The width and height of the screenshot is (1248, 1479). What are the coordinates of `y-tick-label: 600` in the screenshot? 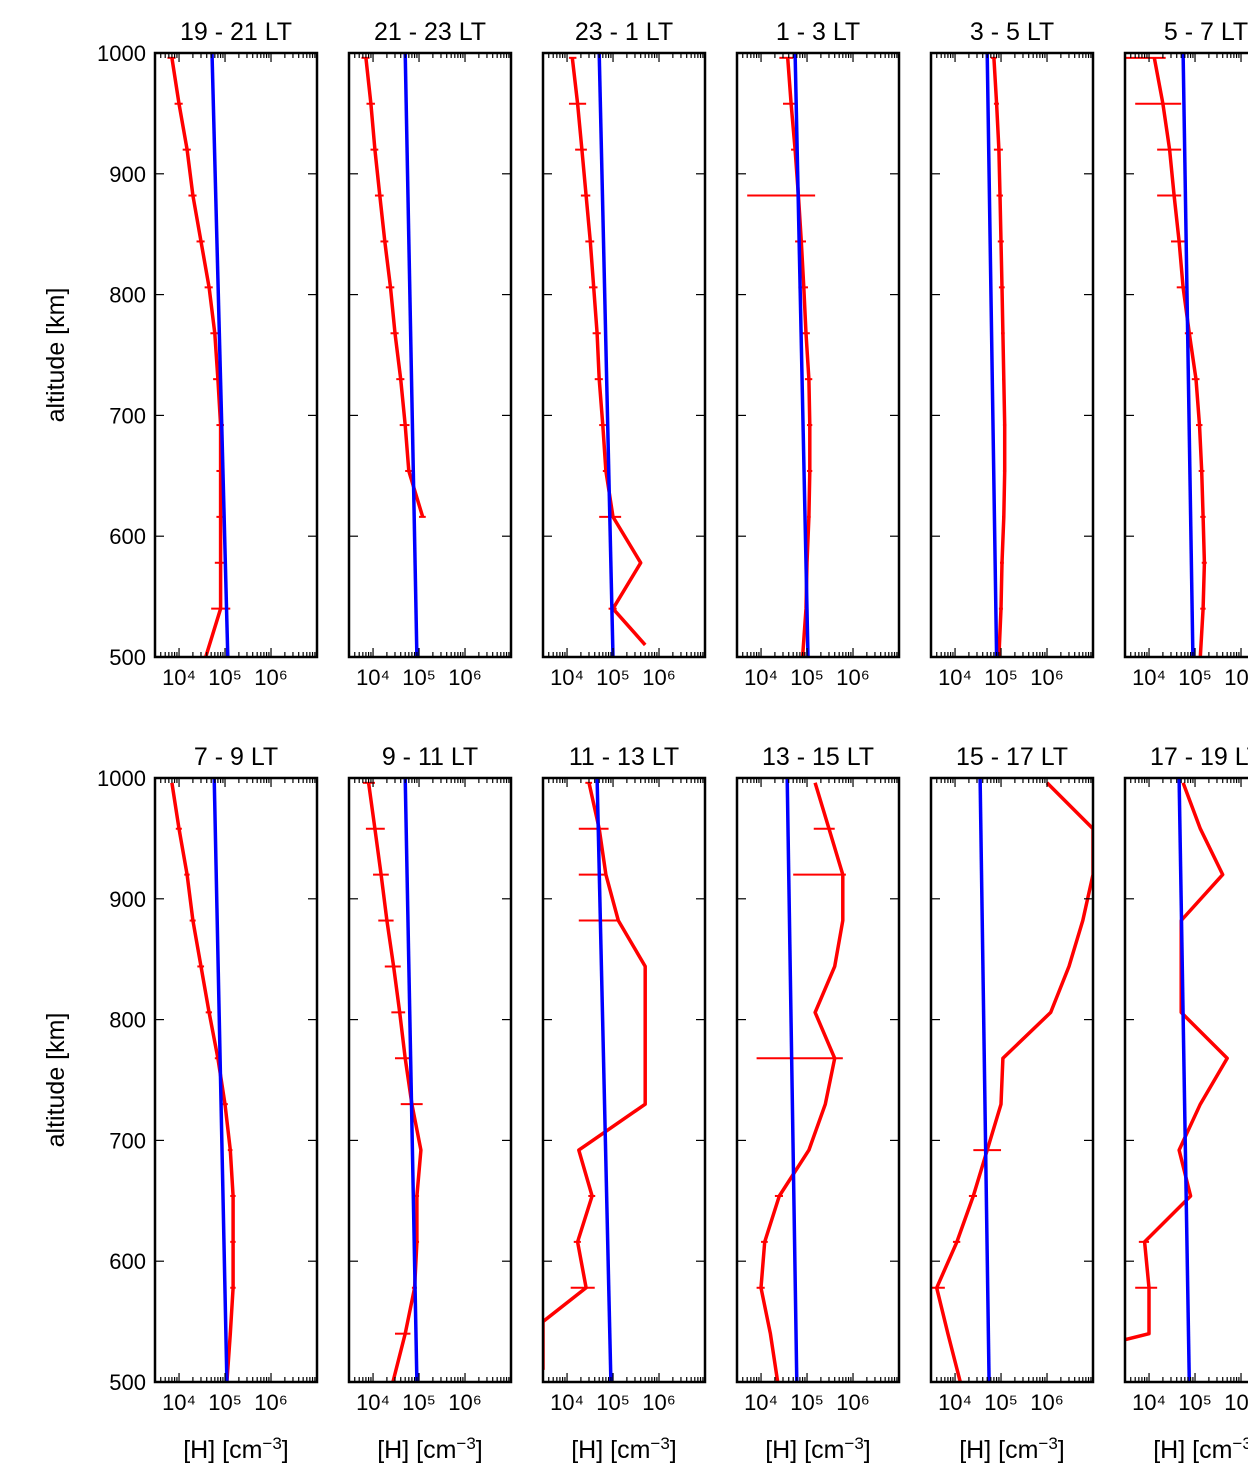 It's located at (127, 536).